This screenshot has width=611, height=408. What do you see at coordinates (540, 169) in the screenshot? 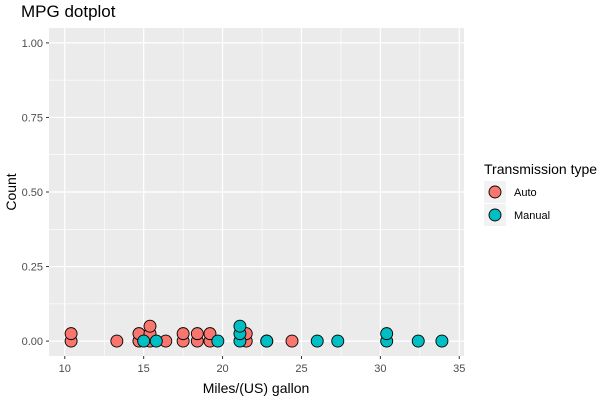
I see `legend-title: Transmission type` at bounding box center [540, 169].